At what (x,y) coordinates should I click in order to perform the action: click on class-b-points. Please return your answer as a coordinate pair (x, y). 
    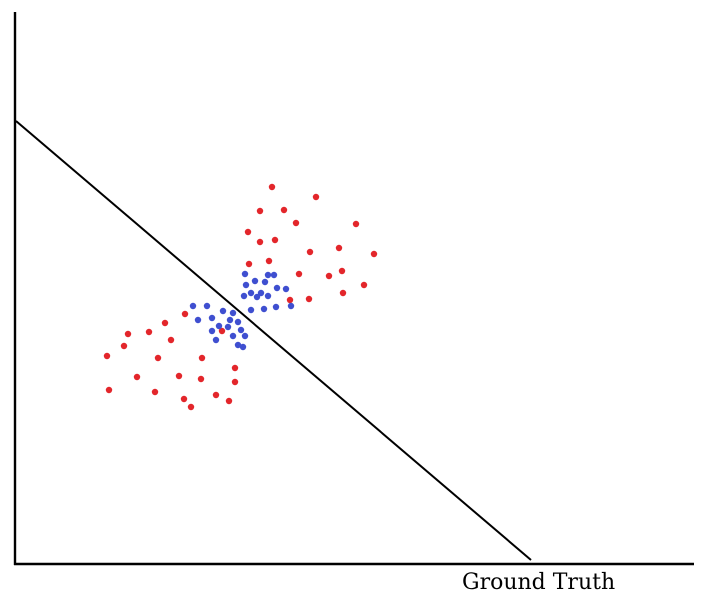
    Looking at the image, I should click on (242, 310).